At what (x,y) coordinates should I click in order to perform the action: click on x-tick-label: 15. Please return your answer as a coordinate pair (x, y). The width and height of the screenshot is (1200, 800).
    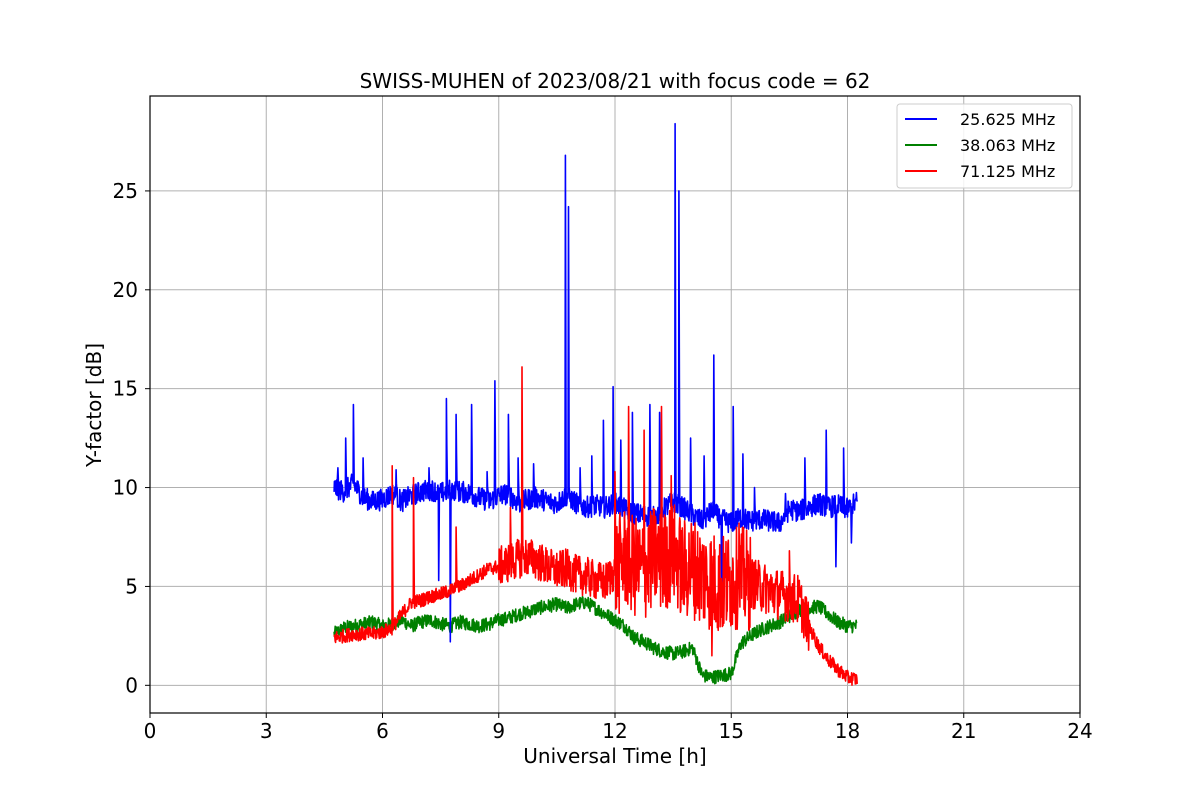
    Looking at the image, I should click on (731, 731).